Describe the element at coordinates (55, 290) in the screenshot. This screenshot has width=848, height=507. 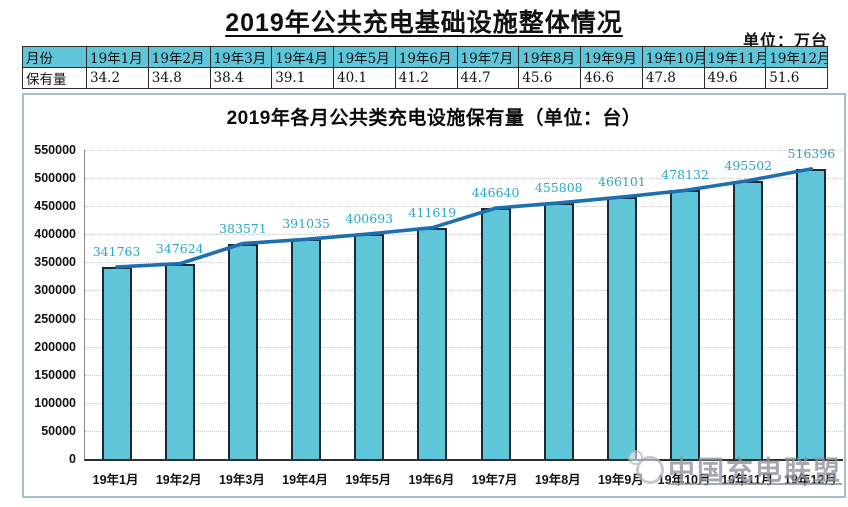
I see `y-tick-label: 300000` at that location.